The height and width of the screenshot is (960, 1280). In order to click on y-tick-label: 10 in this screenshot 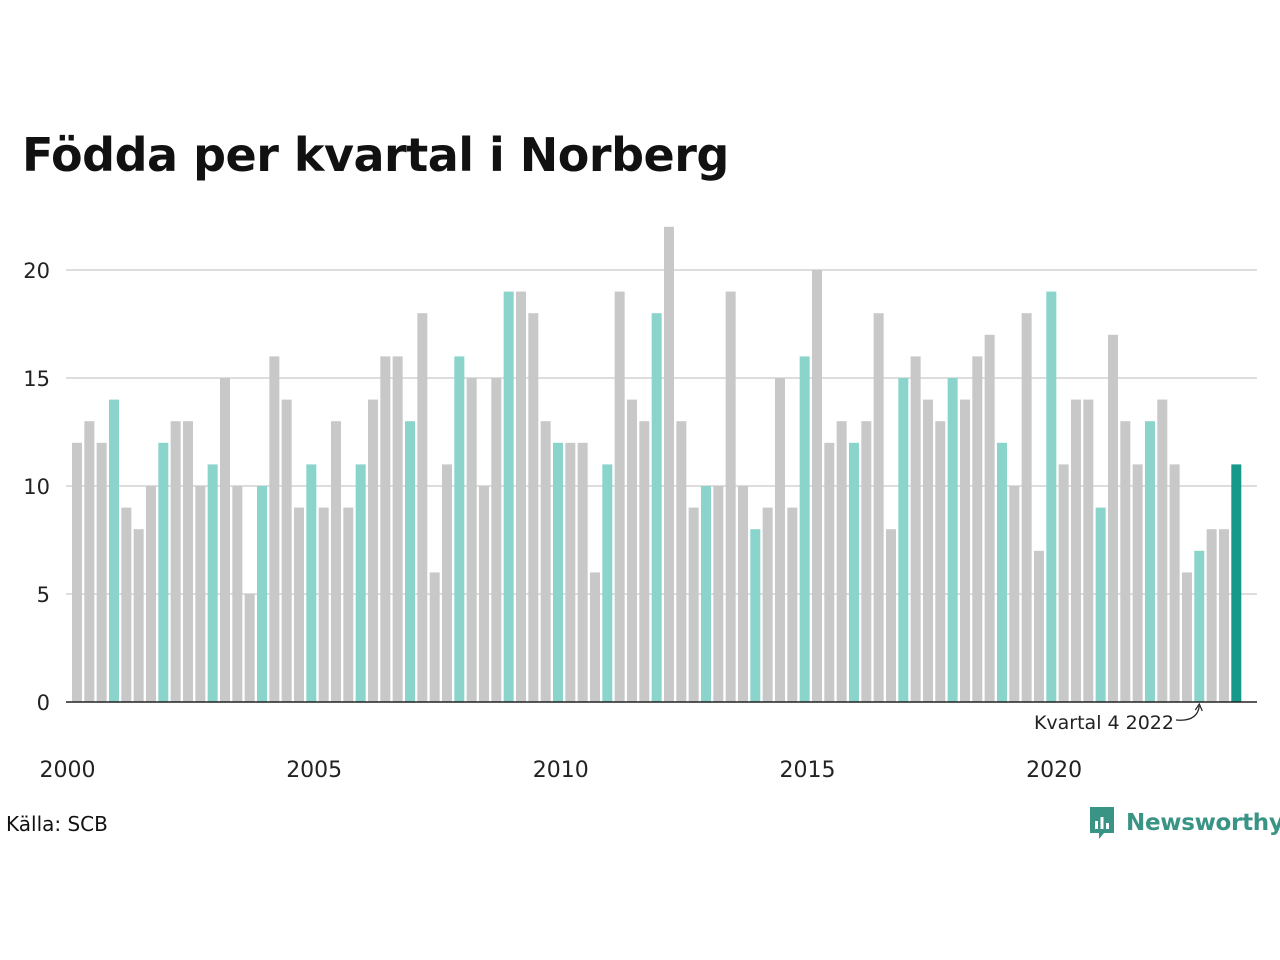, I will do `click(36, 487)`.